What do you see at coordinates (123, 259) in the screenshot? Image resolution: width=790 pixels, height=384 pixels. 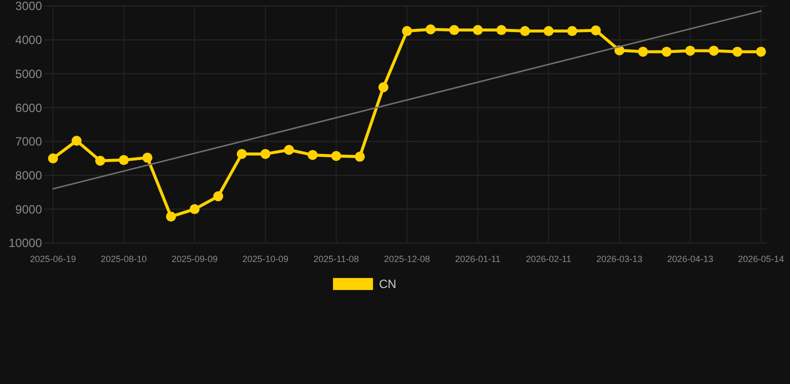 I see `x-tick-label: 2025-08-10` at bounding box center [123, 259].